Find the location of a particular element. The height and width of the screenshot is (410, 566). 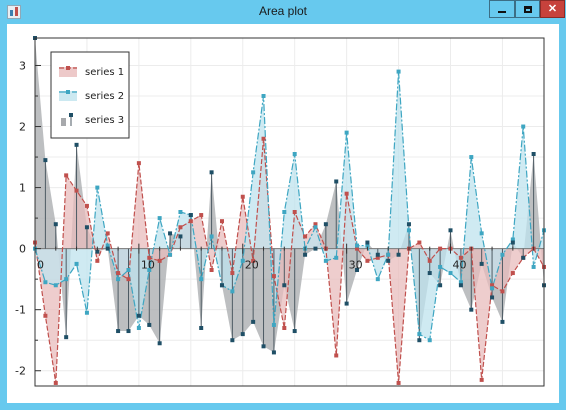

y-tick-label: 0 is located at coordinates (22, 249).